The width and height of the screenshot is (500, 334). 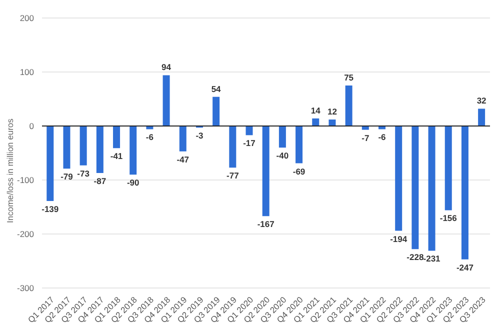 I want to click on y-axis-title: Income/loss in million euros, so click(x=10, y=170).